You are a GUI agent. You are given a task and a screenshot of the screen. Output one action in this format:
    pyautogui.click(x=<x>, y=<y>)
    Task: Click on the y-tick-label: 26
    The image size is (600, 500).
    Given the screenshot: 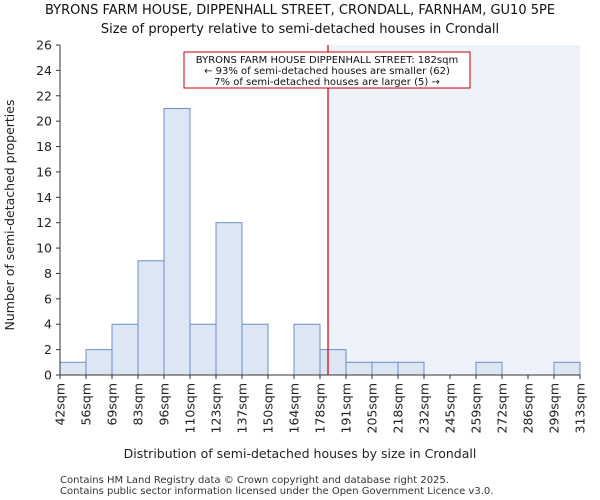 What is the action you would take?
    pyautogui.click(x=44, y=45)
    